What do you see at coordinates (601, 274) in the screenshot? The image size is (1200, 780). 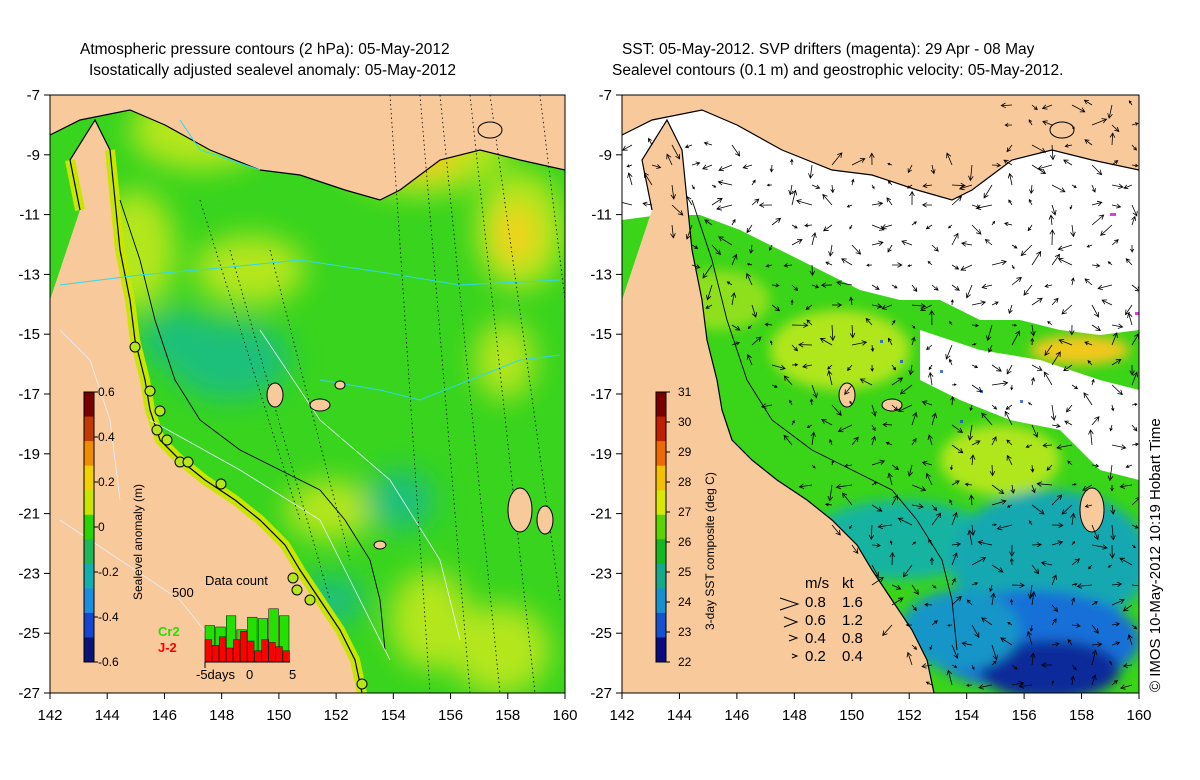 I see `right-ytick-label: -13` at bounding box center [601, 274].